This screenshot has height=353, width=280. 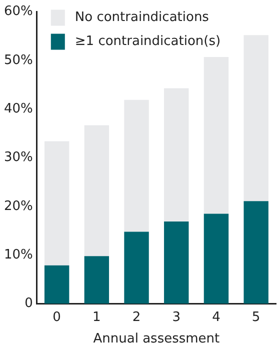 What do you see at coordinates (96, 317) in the screenshot?
I see `x-tick-label: 1` at bounding box center [96, 317].